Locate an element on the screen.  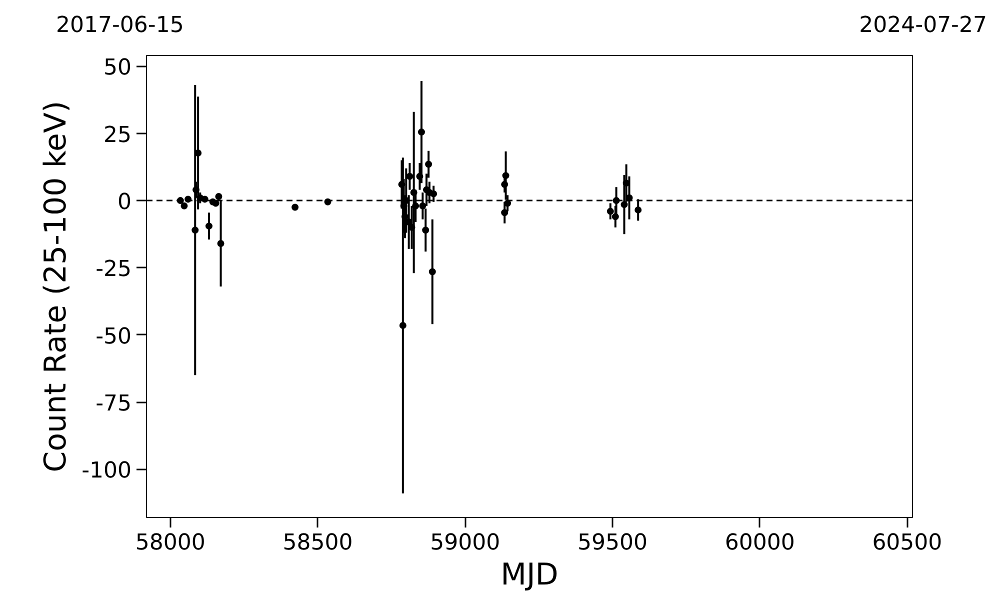
x-tick-label: 60500 is located at coordinates (907, 543).